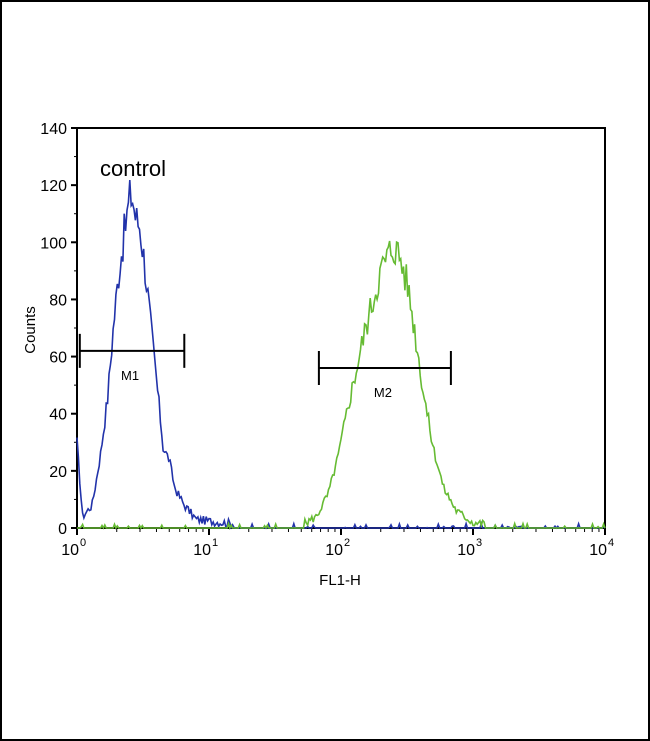 Image resolution: width=650 pixels, height=741 pixels. What do you see at coordinates (479, 543) in the screenshot?
I see `x-tick-exponent-3: 3` at bounding box center [479, 543].